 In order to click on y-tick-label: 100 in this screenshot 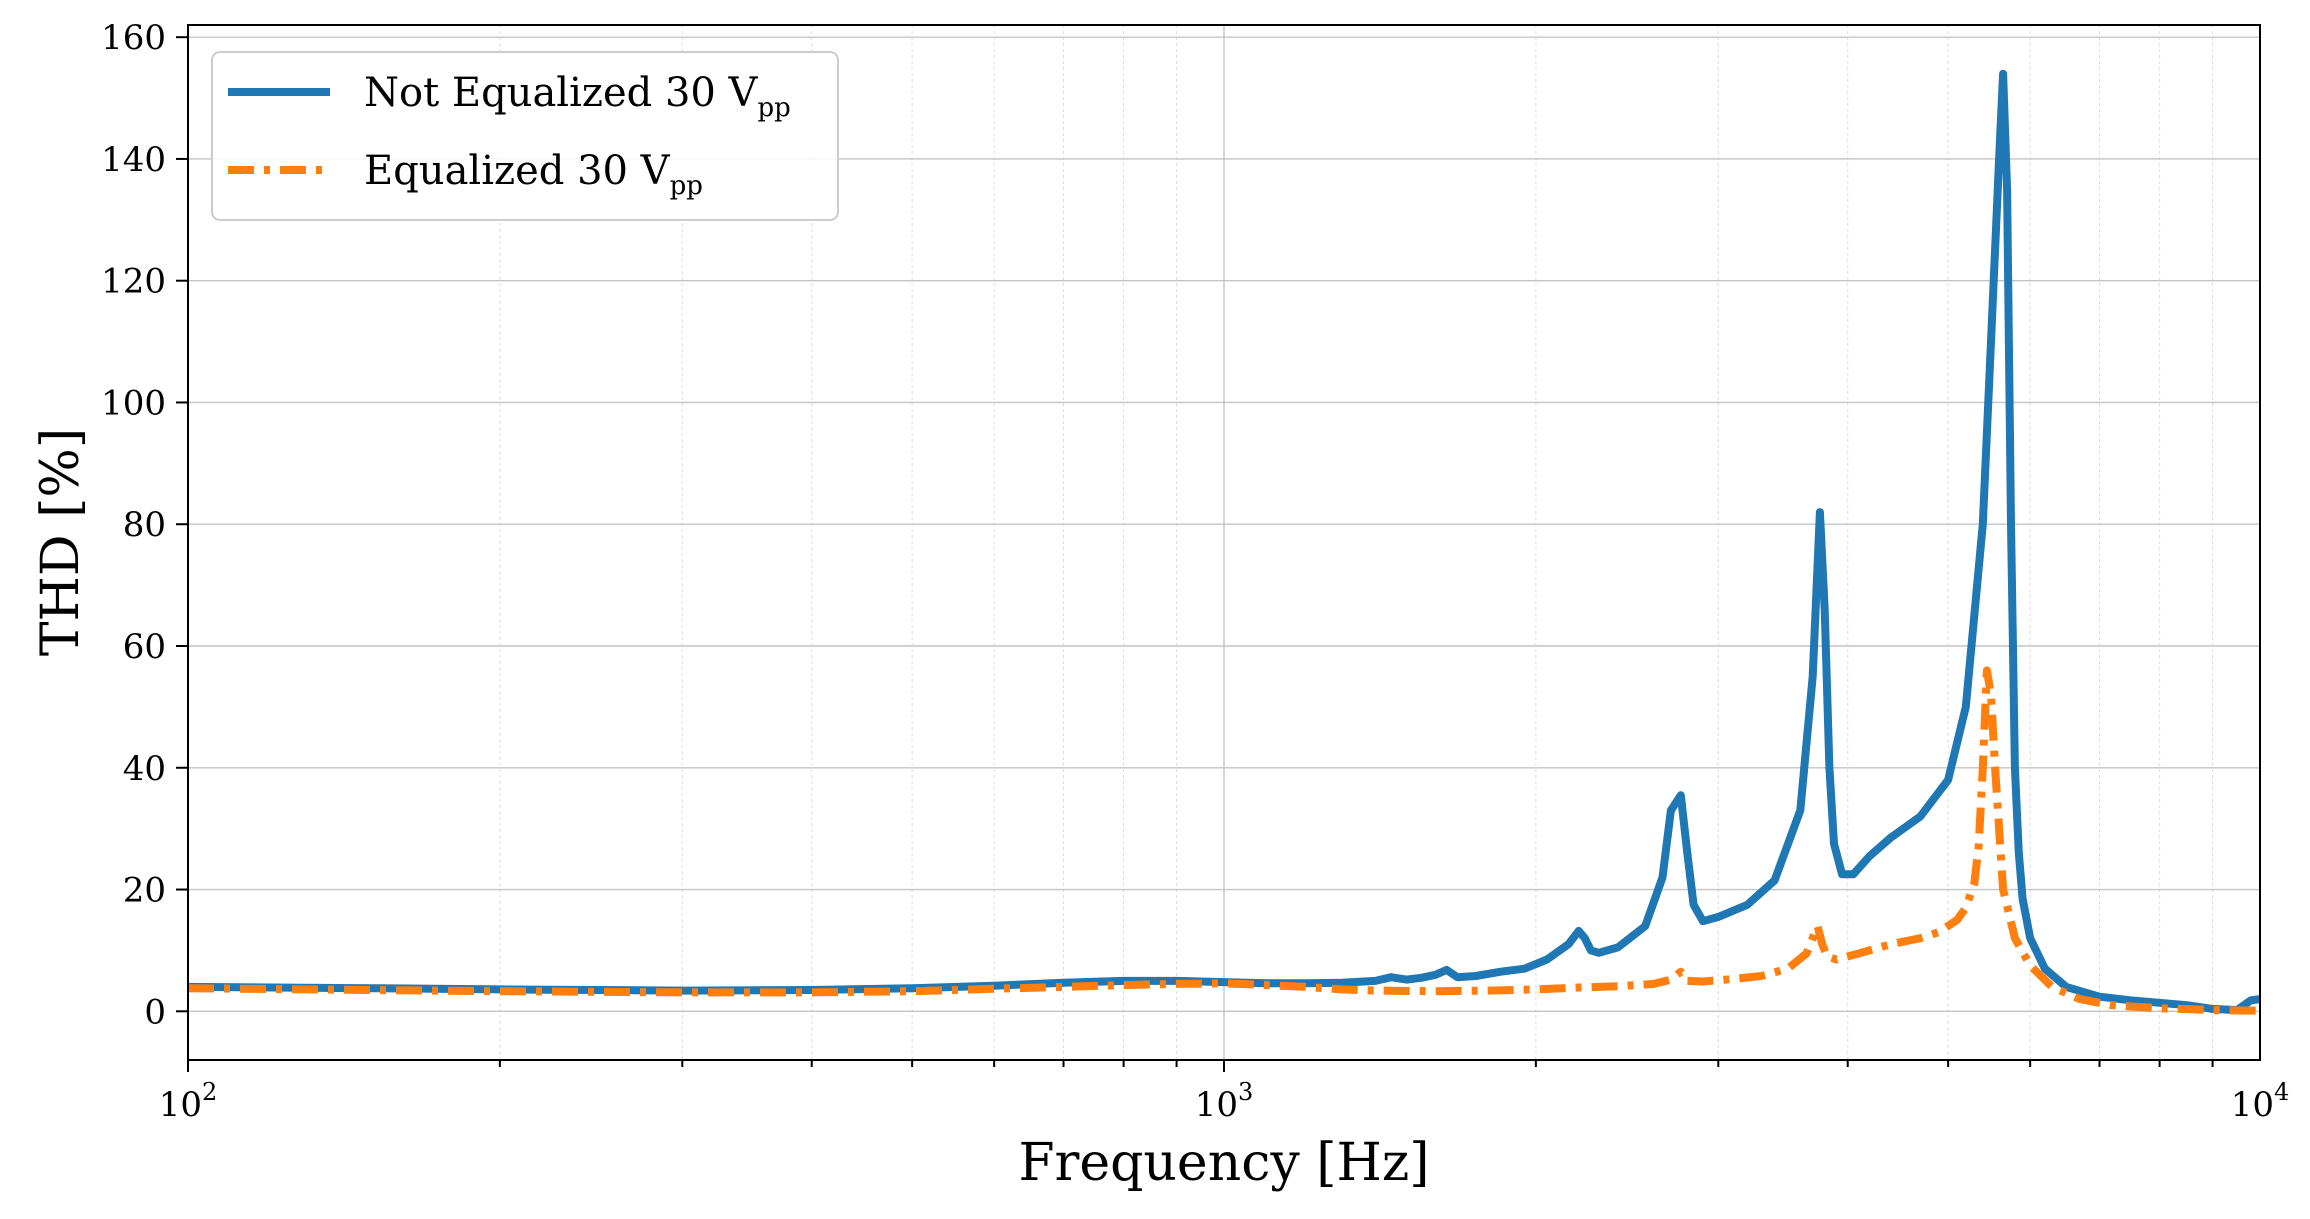, I will do `click(133, 403)`.